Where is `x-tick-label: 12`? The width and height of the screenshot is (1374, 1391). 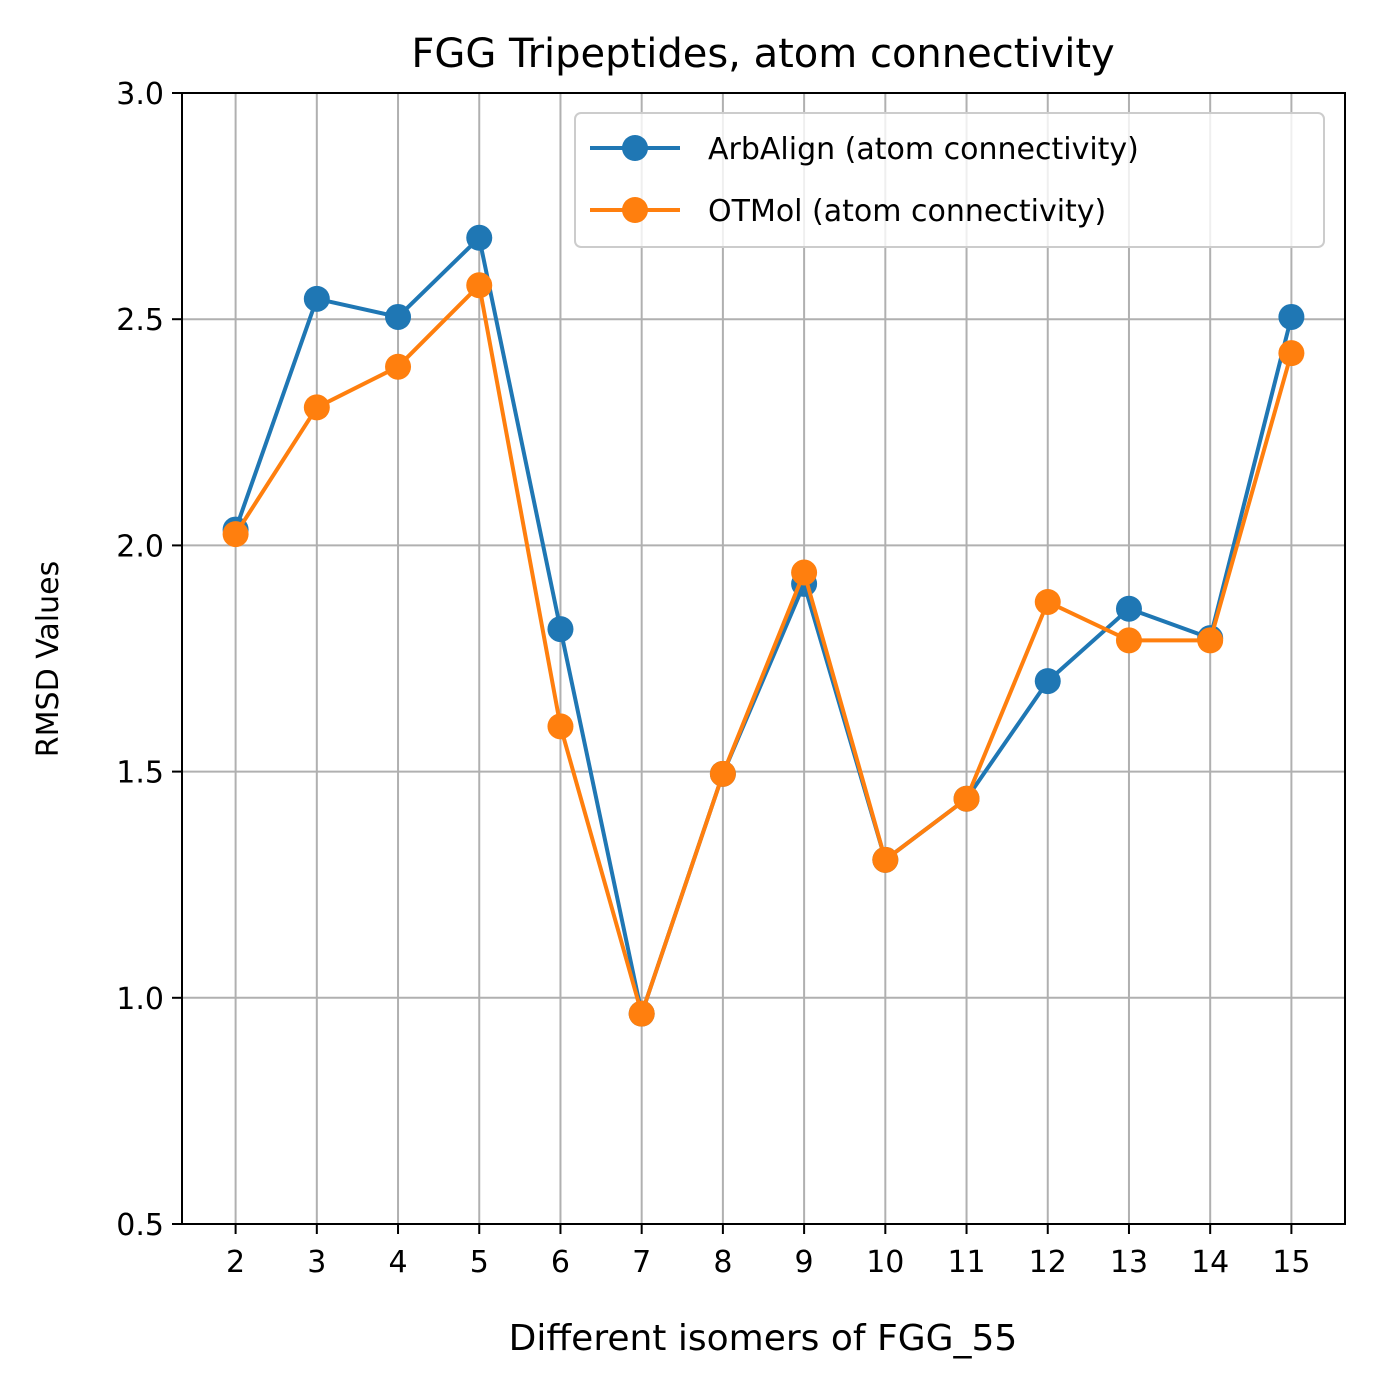
x-tick-label: 12 is located at coordinates (1048, 1262).